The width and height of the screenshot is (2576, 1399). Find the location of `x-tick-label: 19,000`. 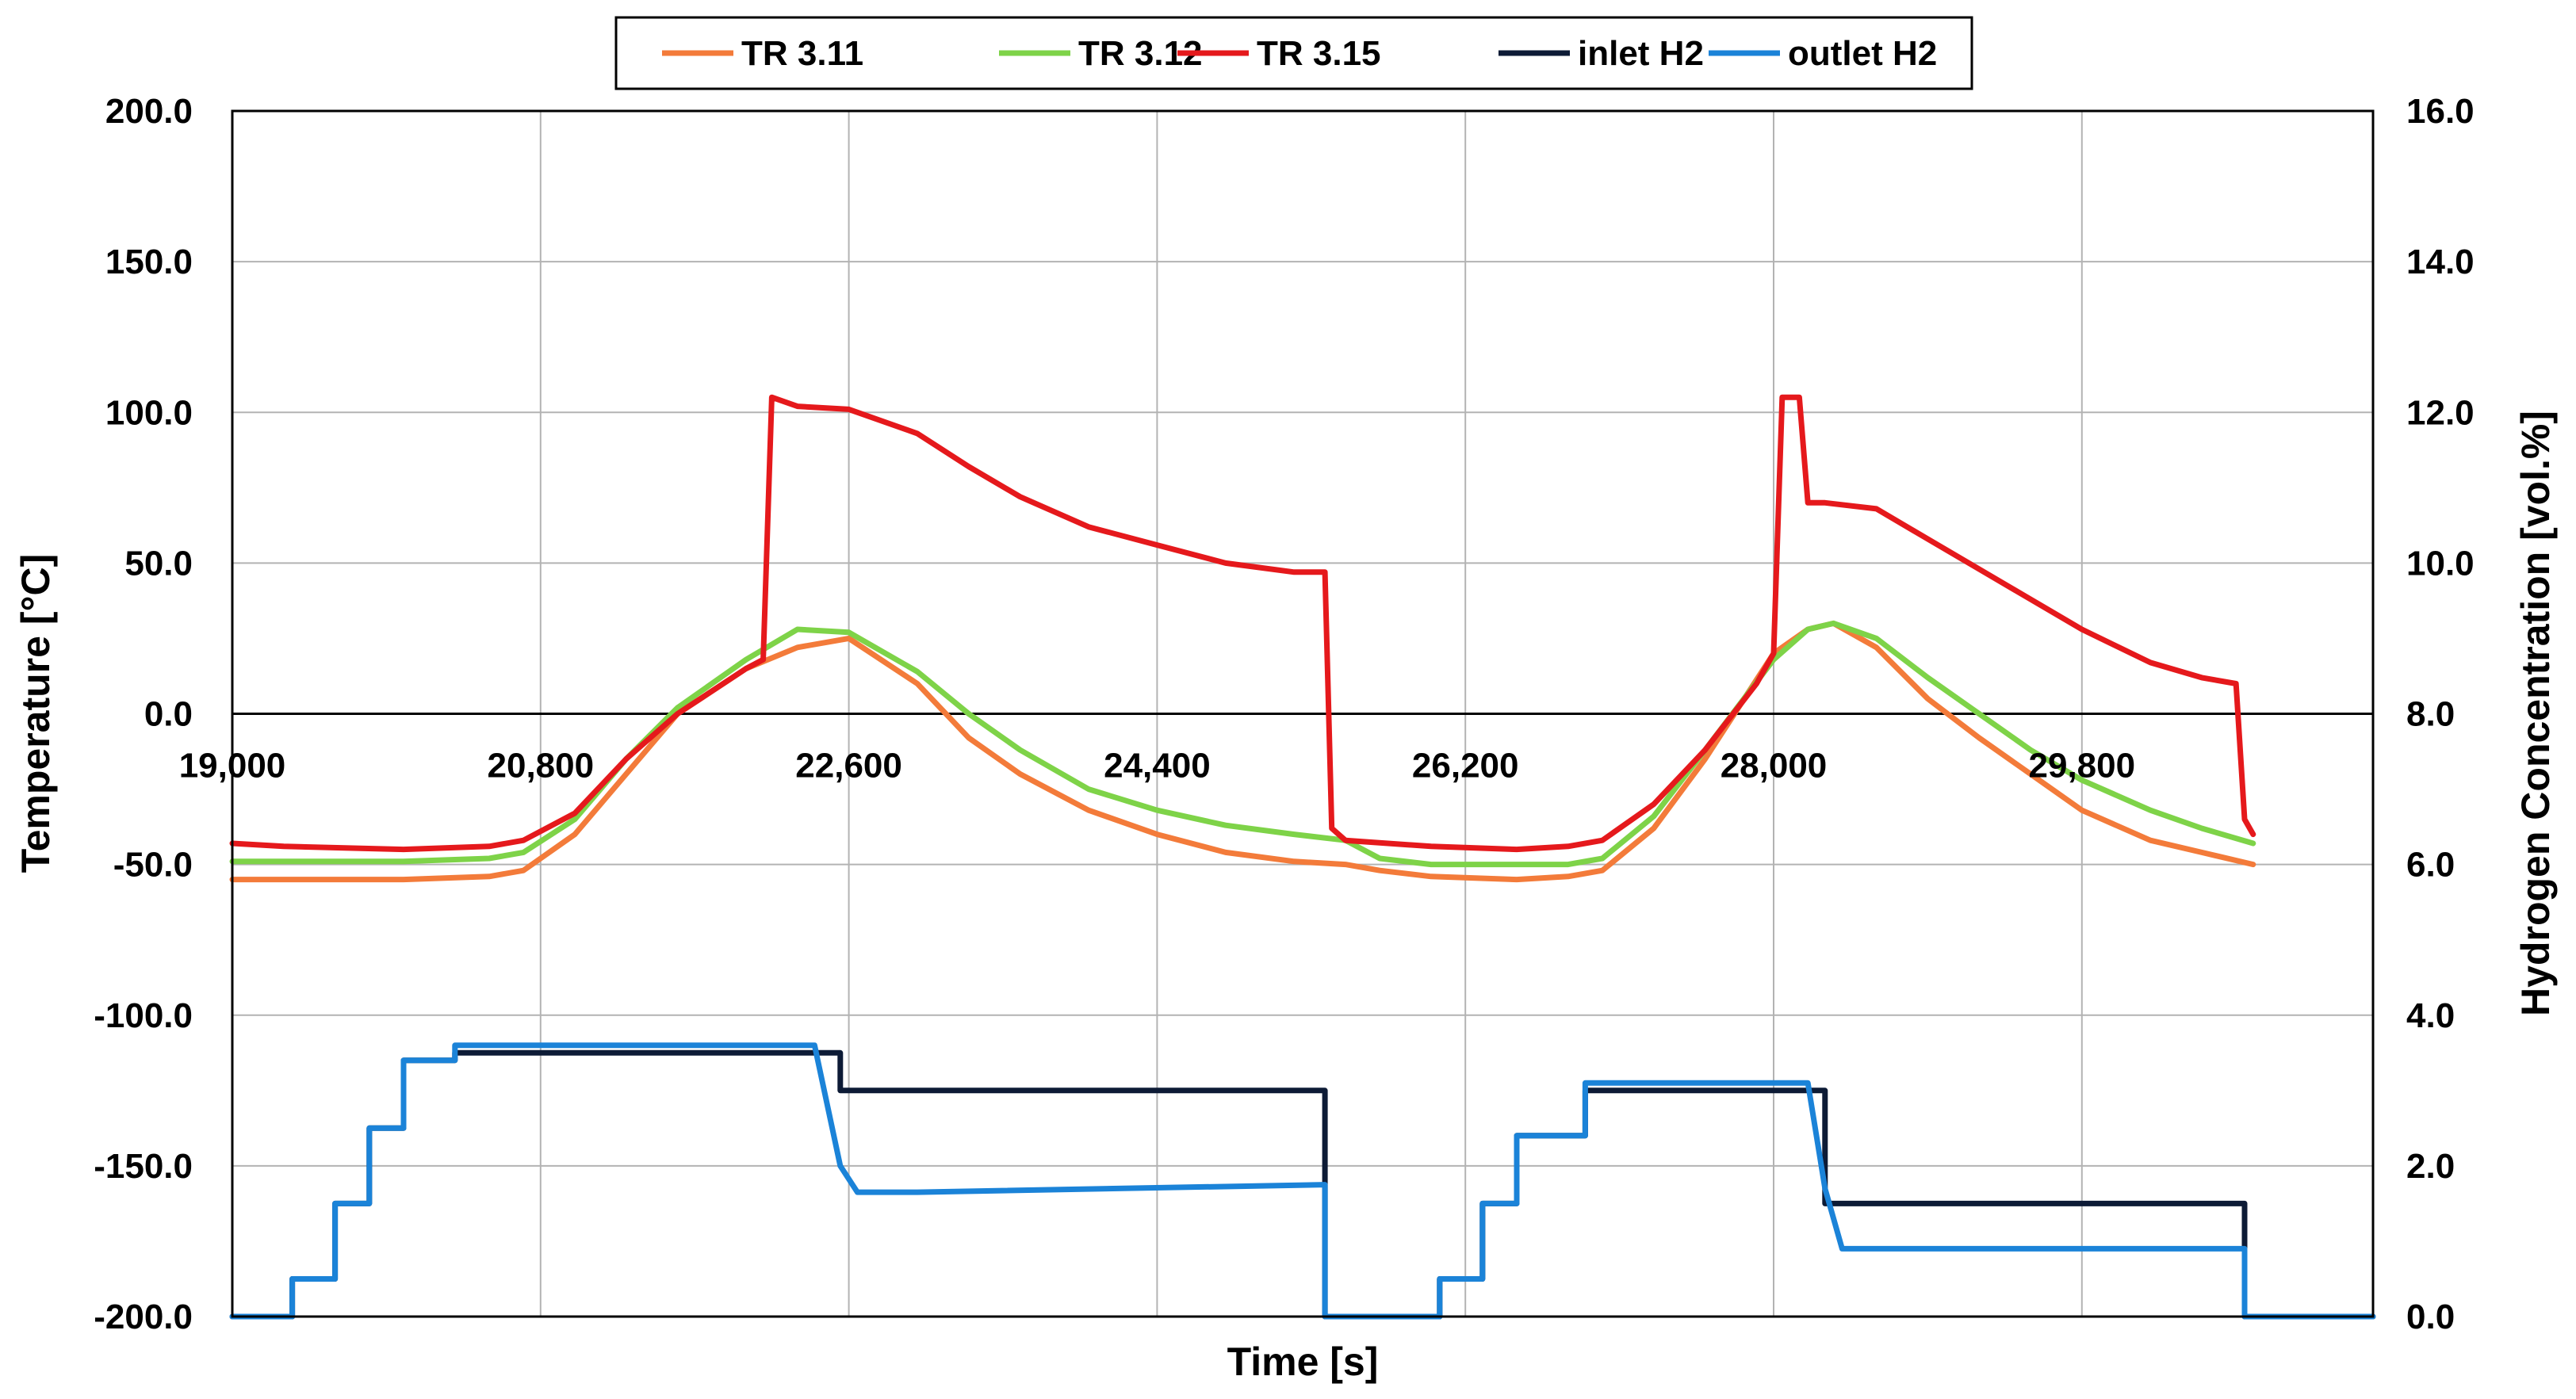

x-tick-label: 19,000 is located at coordinates (232, 767).